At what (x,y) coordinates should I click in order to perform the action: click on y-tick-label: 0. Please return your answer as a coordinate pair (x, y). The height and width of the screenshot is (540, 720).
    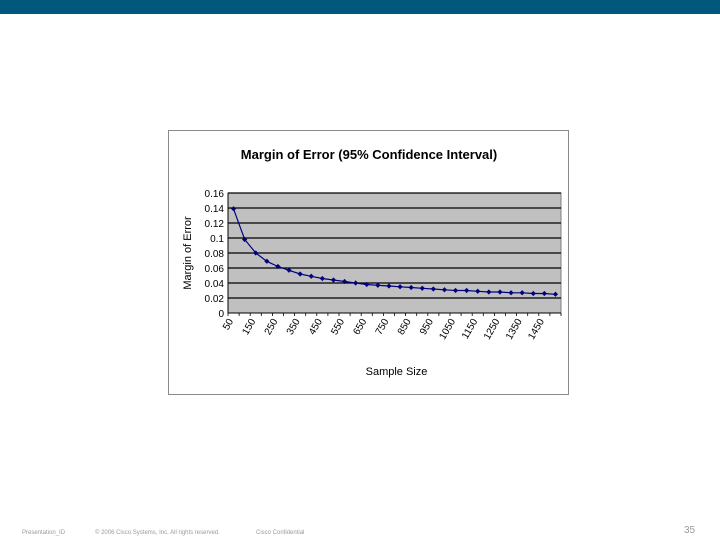
    Looking at the image, I should click on (221, 314).